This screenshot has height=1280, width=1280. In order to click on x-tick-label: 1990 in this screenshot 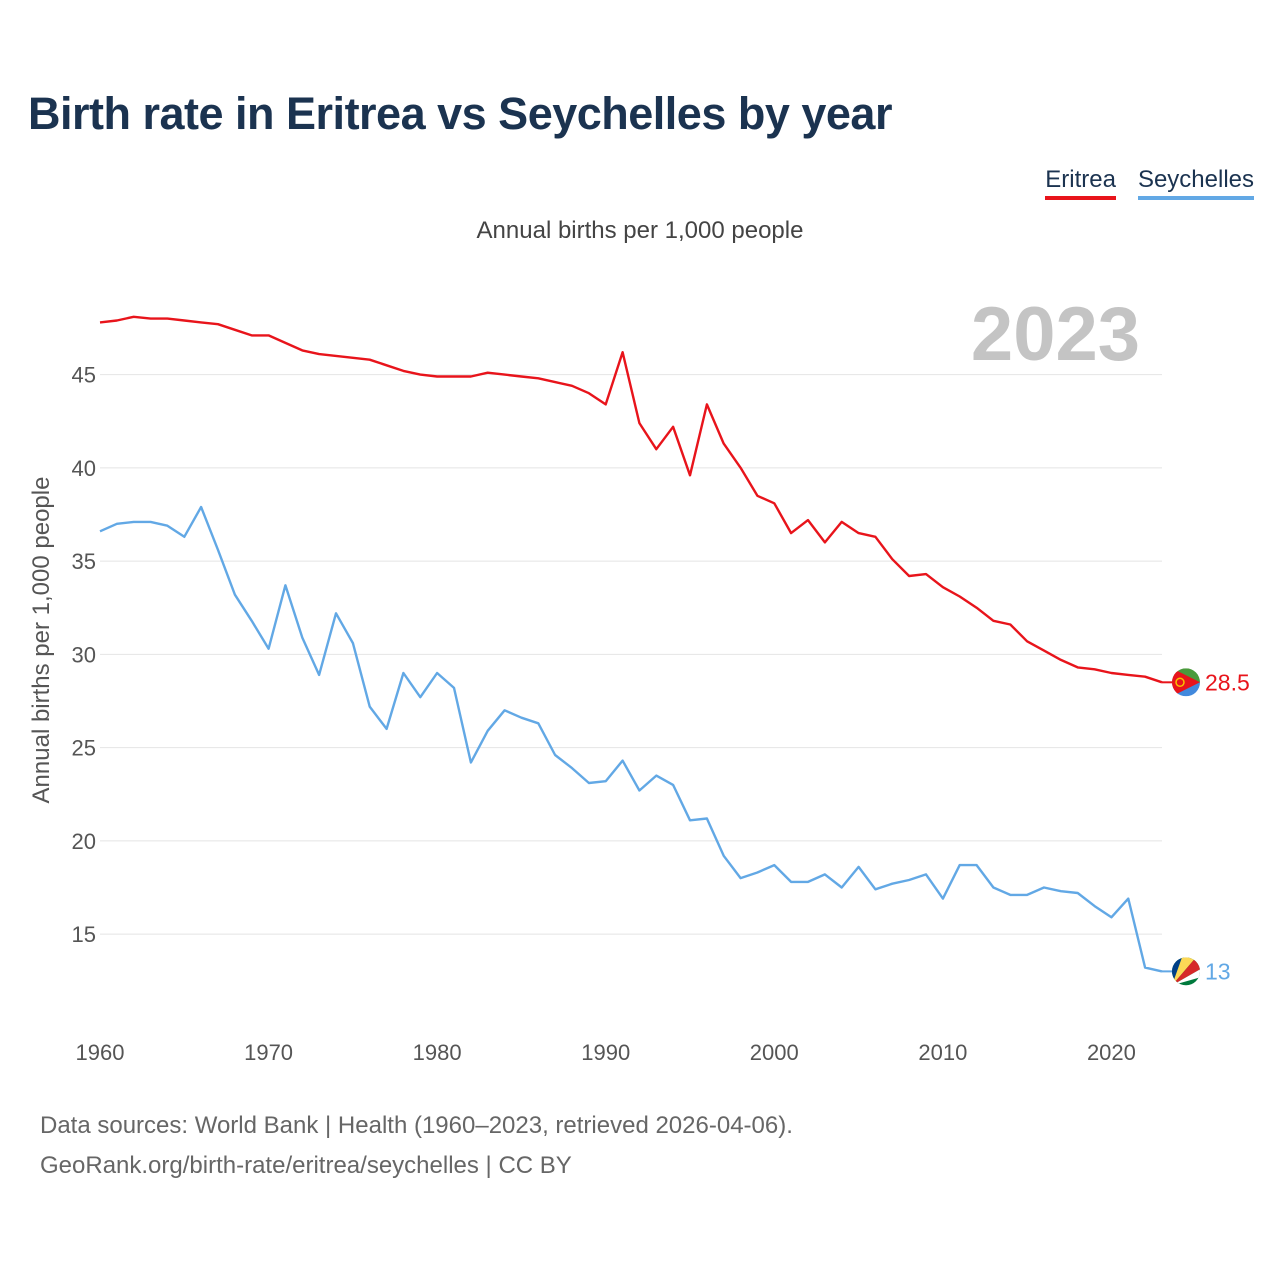, I will do `click(605, 1052)`.